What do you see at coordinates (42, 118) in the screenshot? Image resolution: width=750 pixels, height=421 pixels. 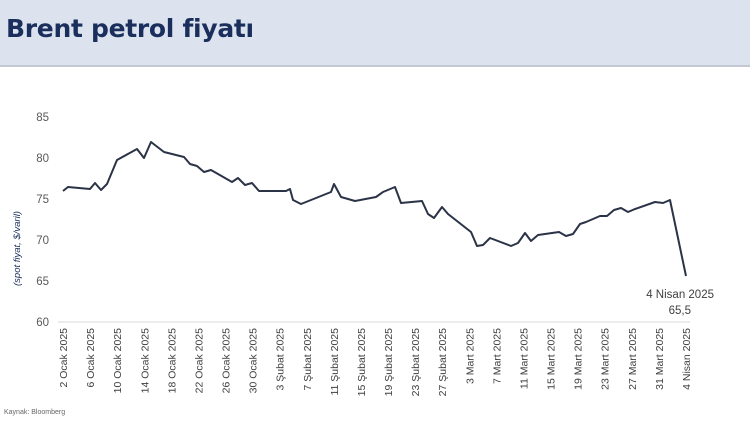 I see `y-tick-label: 85` at bounding box center [42, 118].